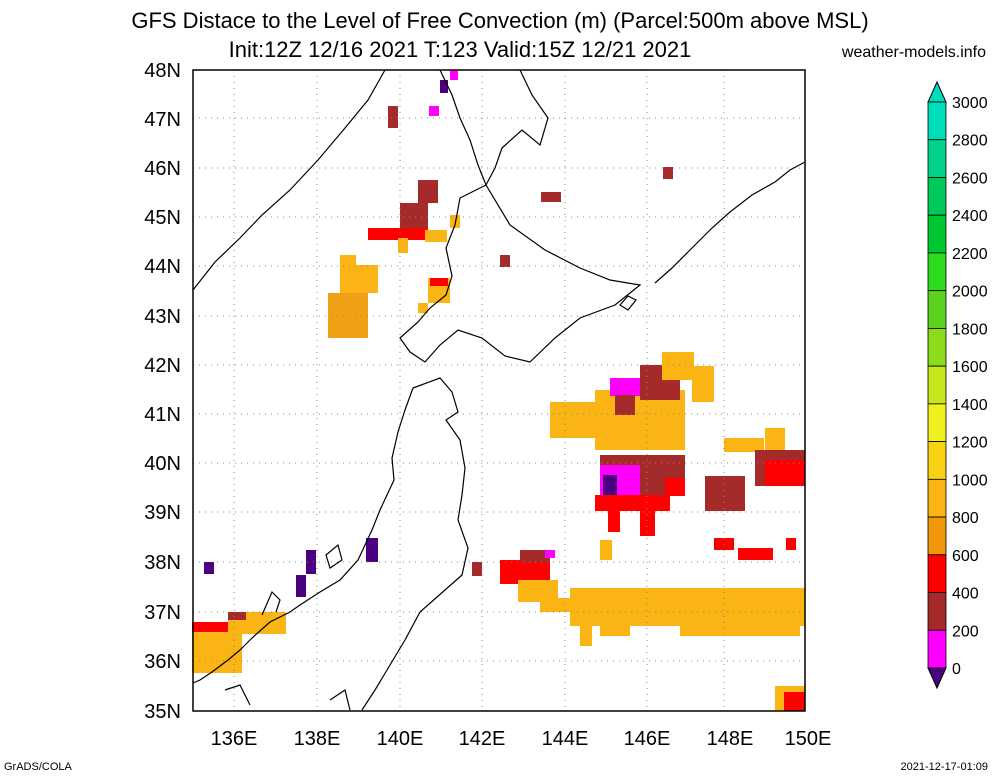  What do you see at coordinates (970, 103) in the screenshot?
I see `colorbar-label: 3000` at bounding box center [970, 103].